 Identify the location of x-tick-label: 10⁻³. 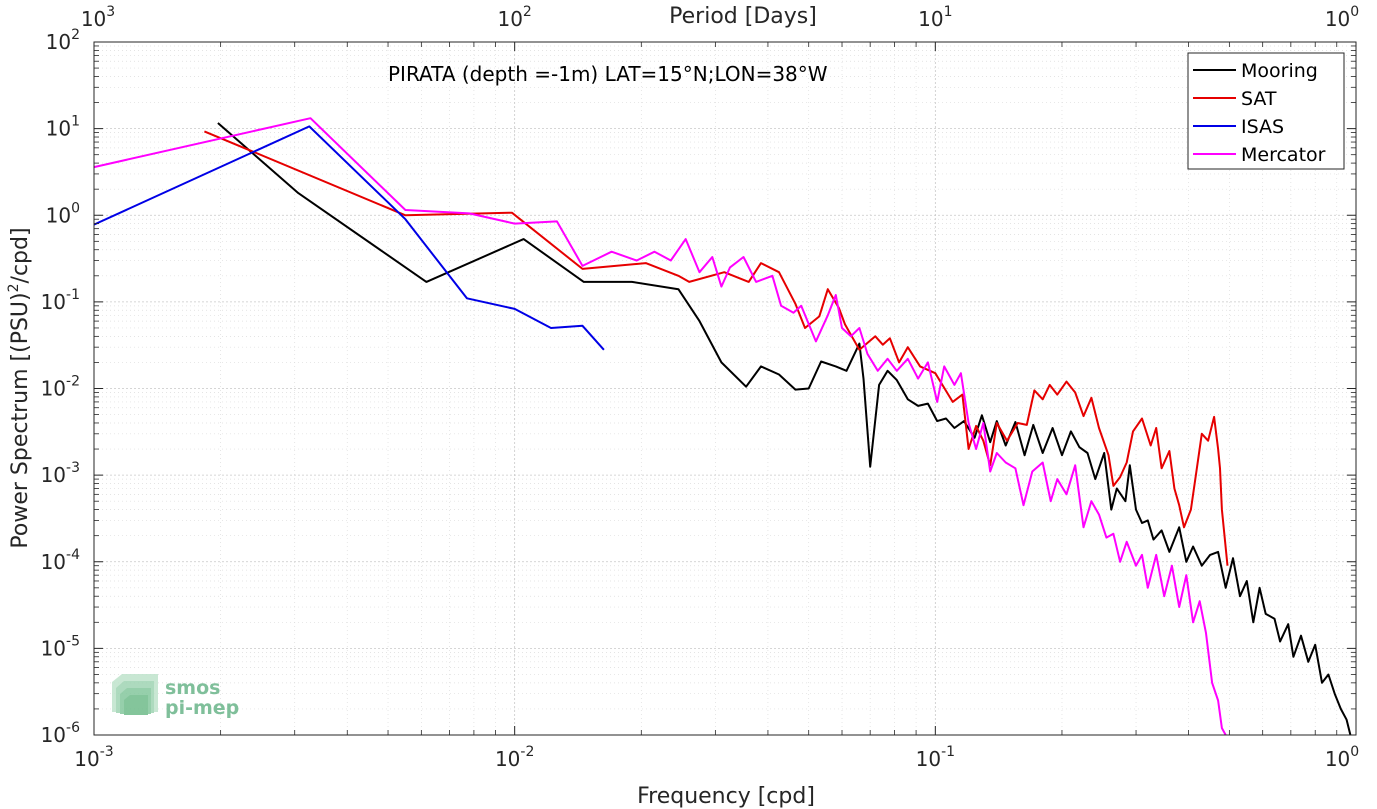
(93, 757).